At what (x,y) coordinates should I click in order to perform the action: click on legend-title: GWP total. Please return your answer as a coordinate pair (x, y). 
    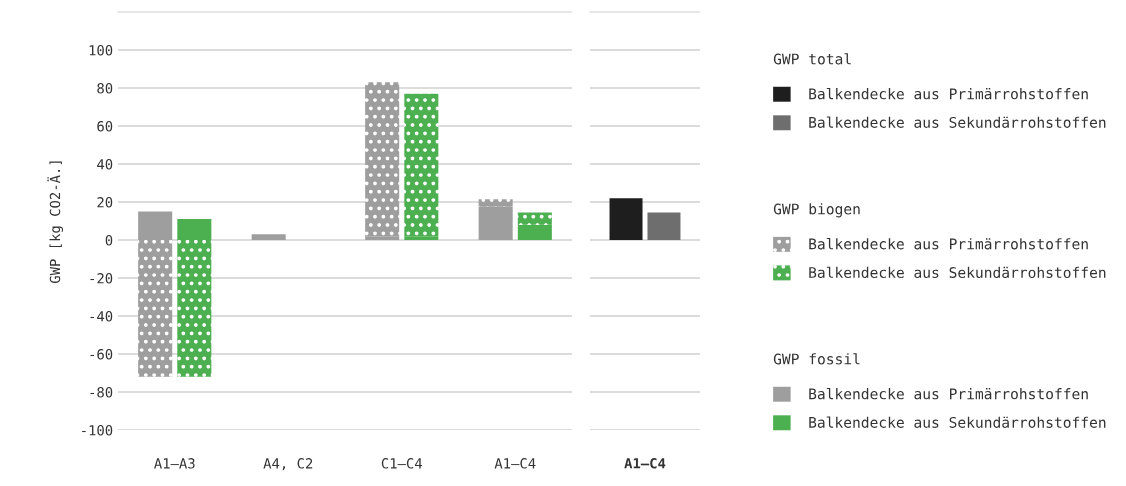
    Looking at the image, I should click on (812, 59).